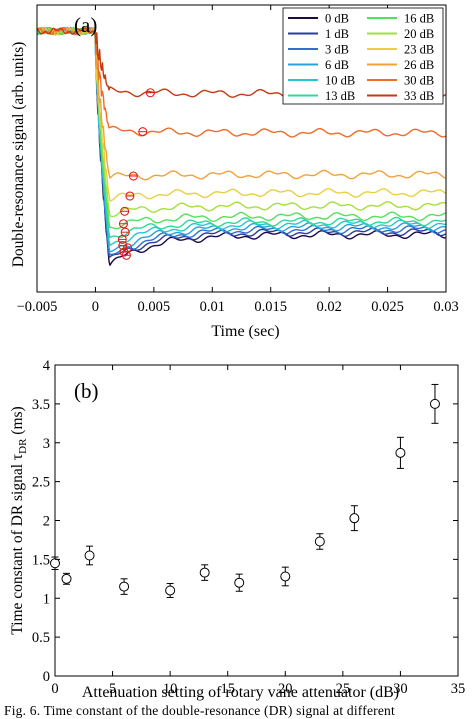 This screenshot has width=474, height=719. I want to click on panel-a-legend-box, so click(363, 56).